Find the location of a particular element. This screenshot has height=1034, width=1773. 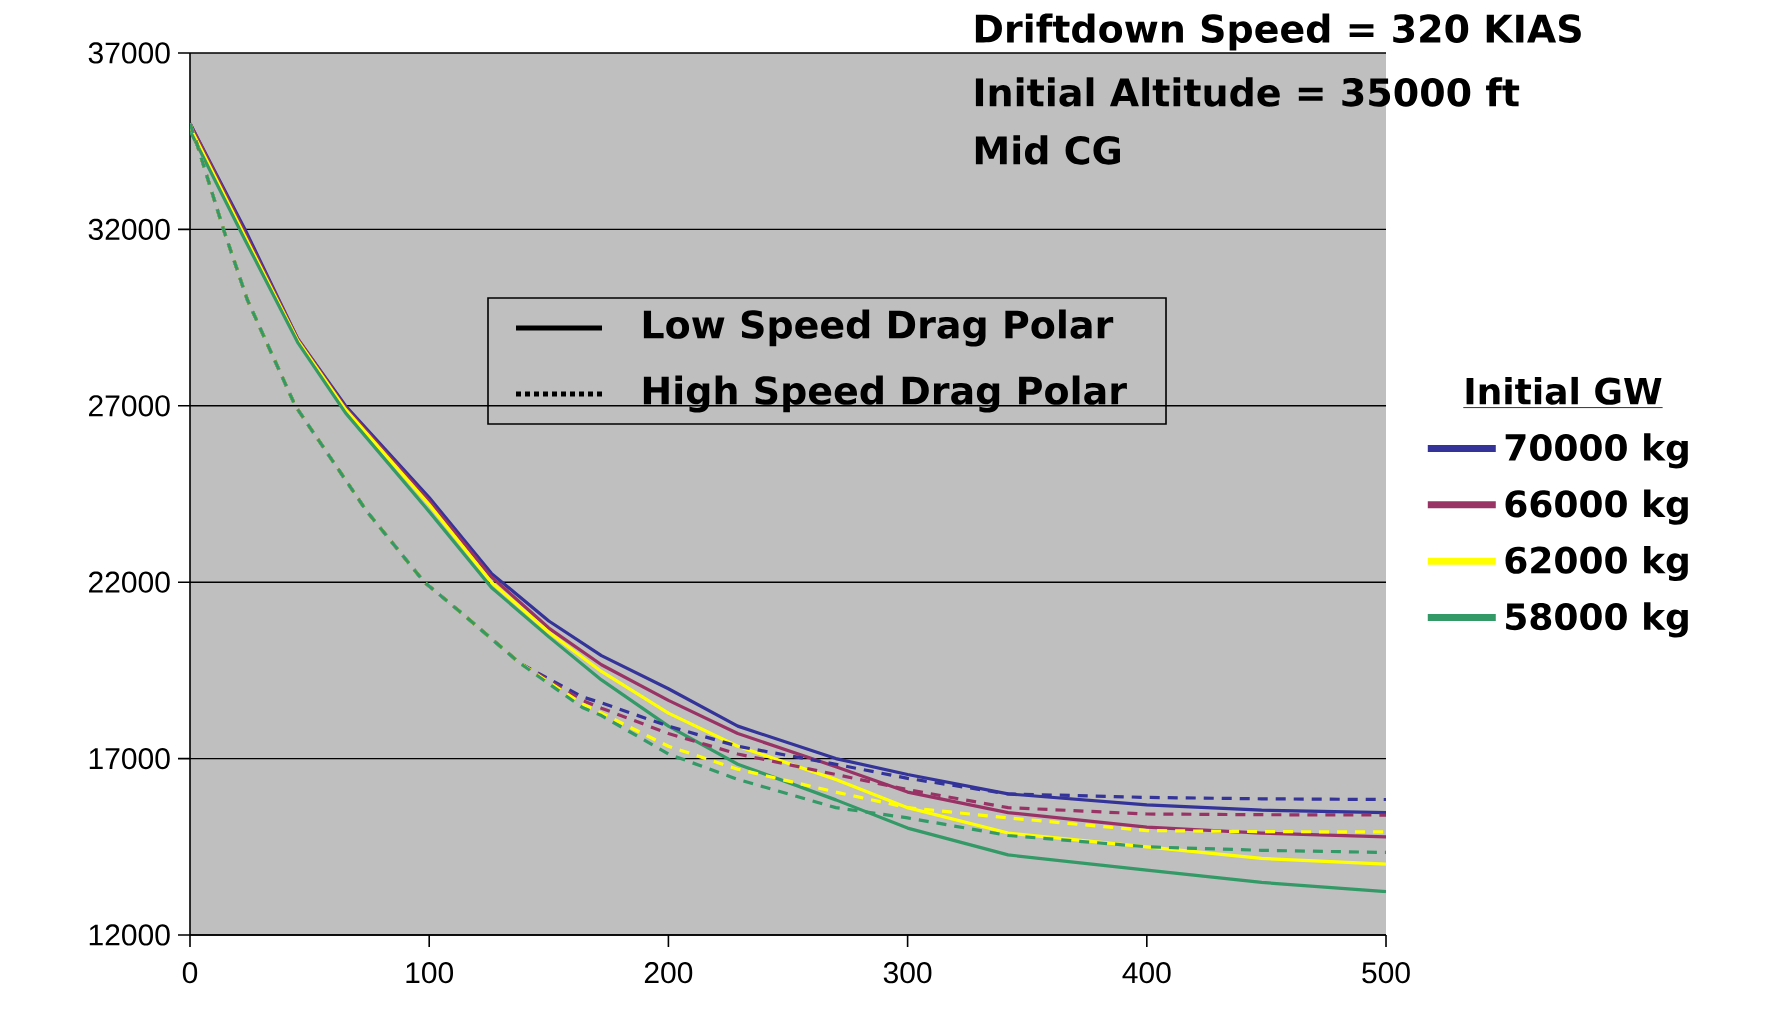

annotation: High Speed Drag Polar is located at coordinates (885, 394).